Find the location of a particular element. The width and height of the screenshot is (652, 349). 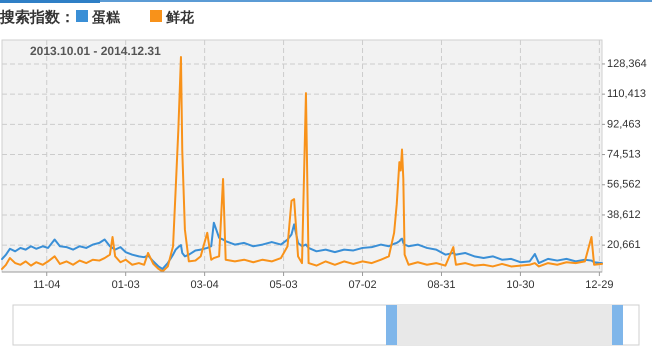

x-tick-label: 01-03 is located at coordinates (126, 285).